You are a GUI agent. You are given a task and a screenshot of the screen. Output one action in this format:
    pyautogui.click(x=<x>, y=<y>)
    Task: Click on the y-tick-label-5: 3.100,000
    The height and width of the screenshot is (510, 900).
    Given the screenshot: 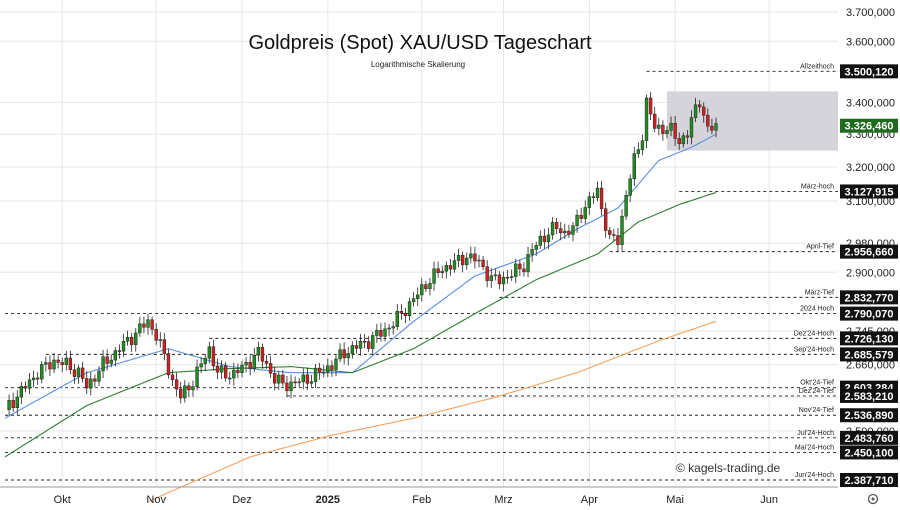 What is the action you would take?
    pyautogui.click(x=870, y=202)
    